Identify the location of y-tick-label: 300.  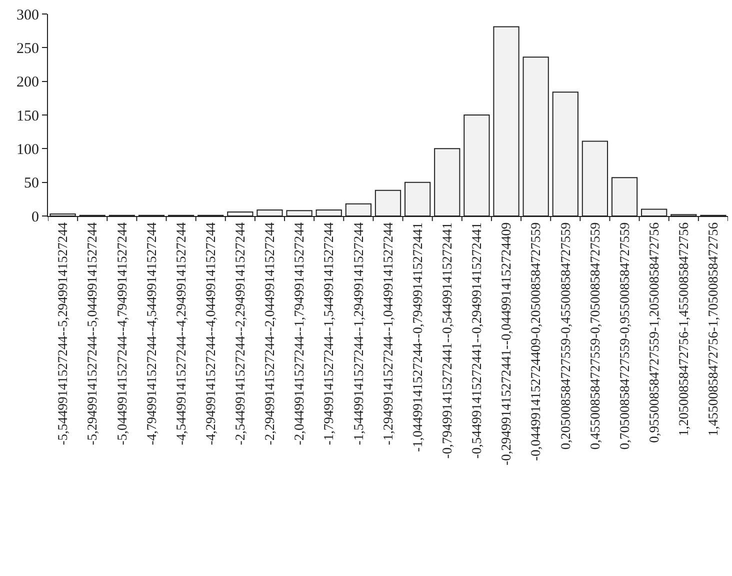
(27, 15).